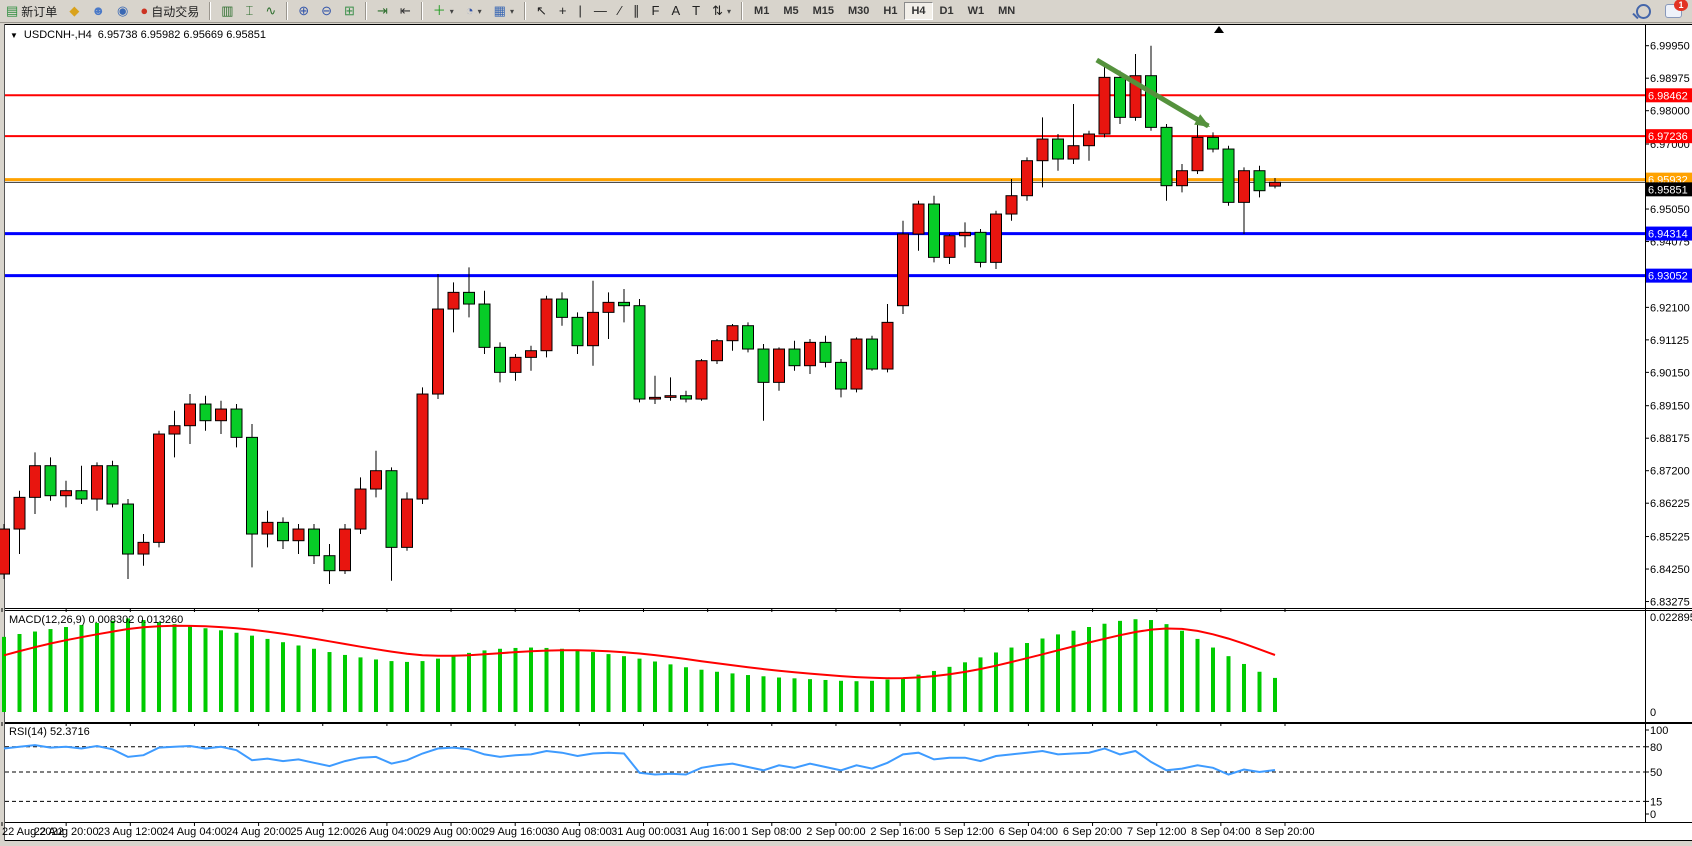  Describe the element at coordinates (636, 11) in the screenshot. I see `channel-button: ∥` at that location.